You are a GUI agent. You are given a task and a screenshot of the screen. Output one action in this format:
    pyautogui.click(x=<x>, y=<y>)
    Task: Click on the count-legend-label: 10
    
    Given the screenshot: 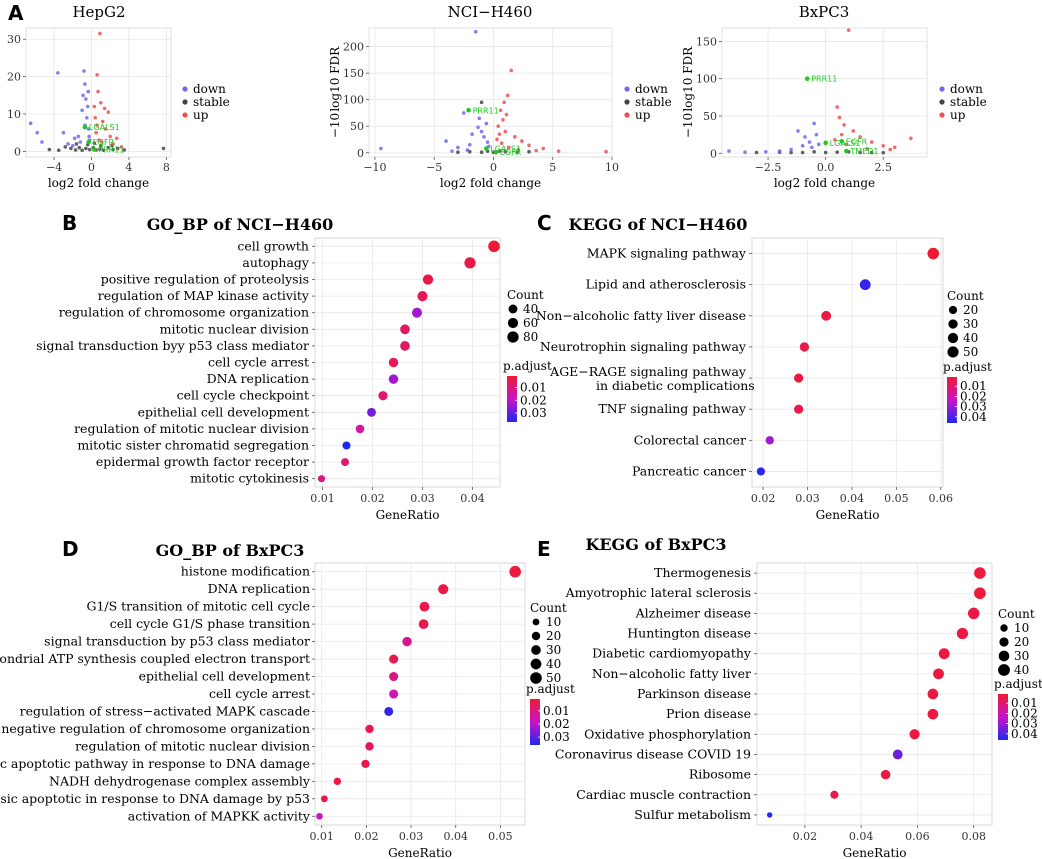 What is the action you would take?
    pyautogui.click(x=553, y=622)
    